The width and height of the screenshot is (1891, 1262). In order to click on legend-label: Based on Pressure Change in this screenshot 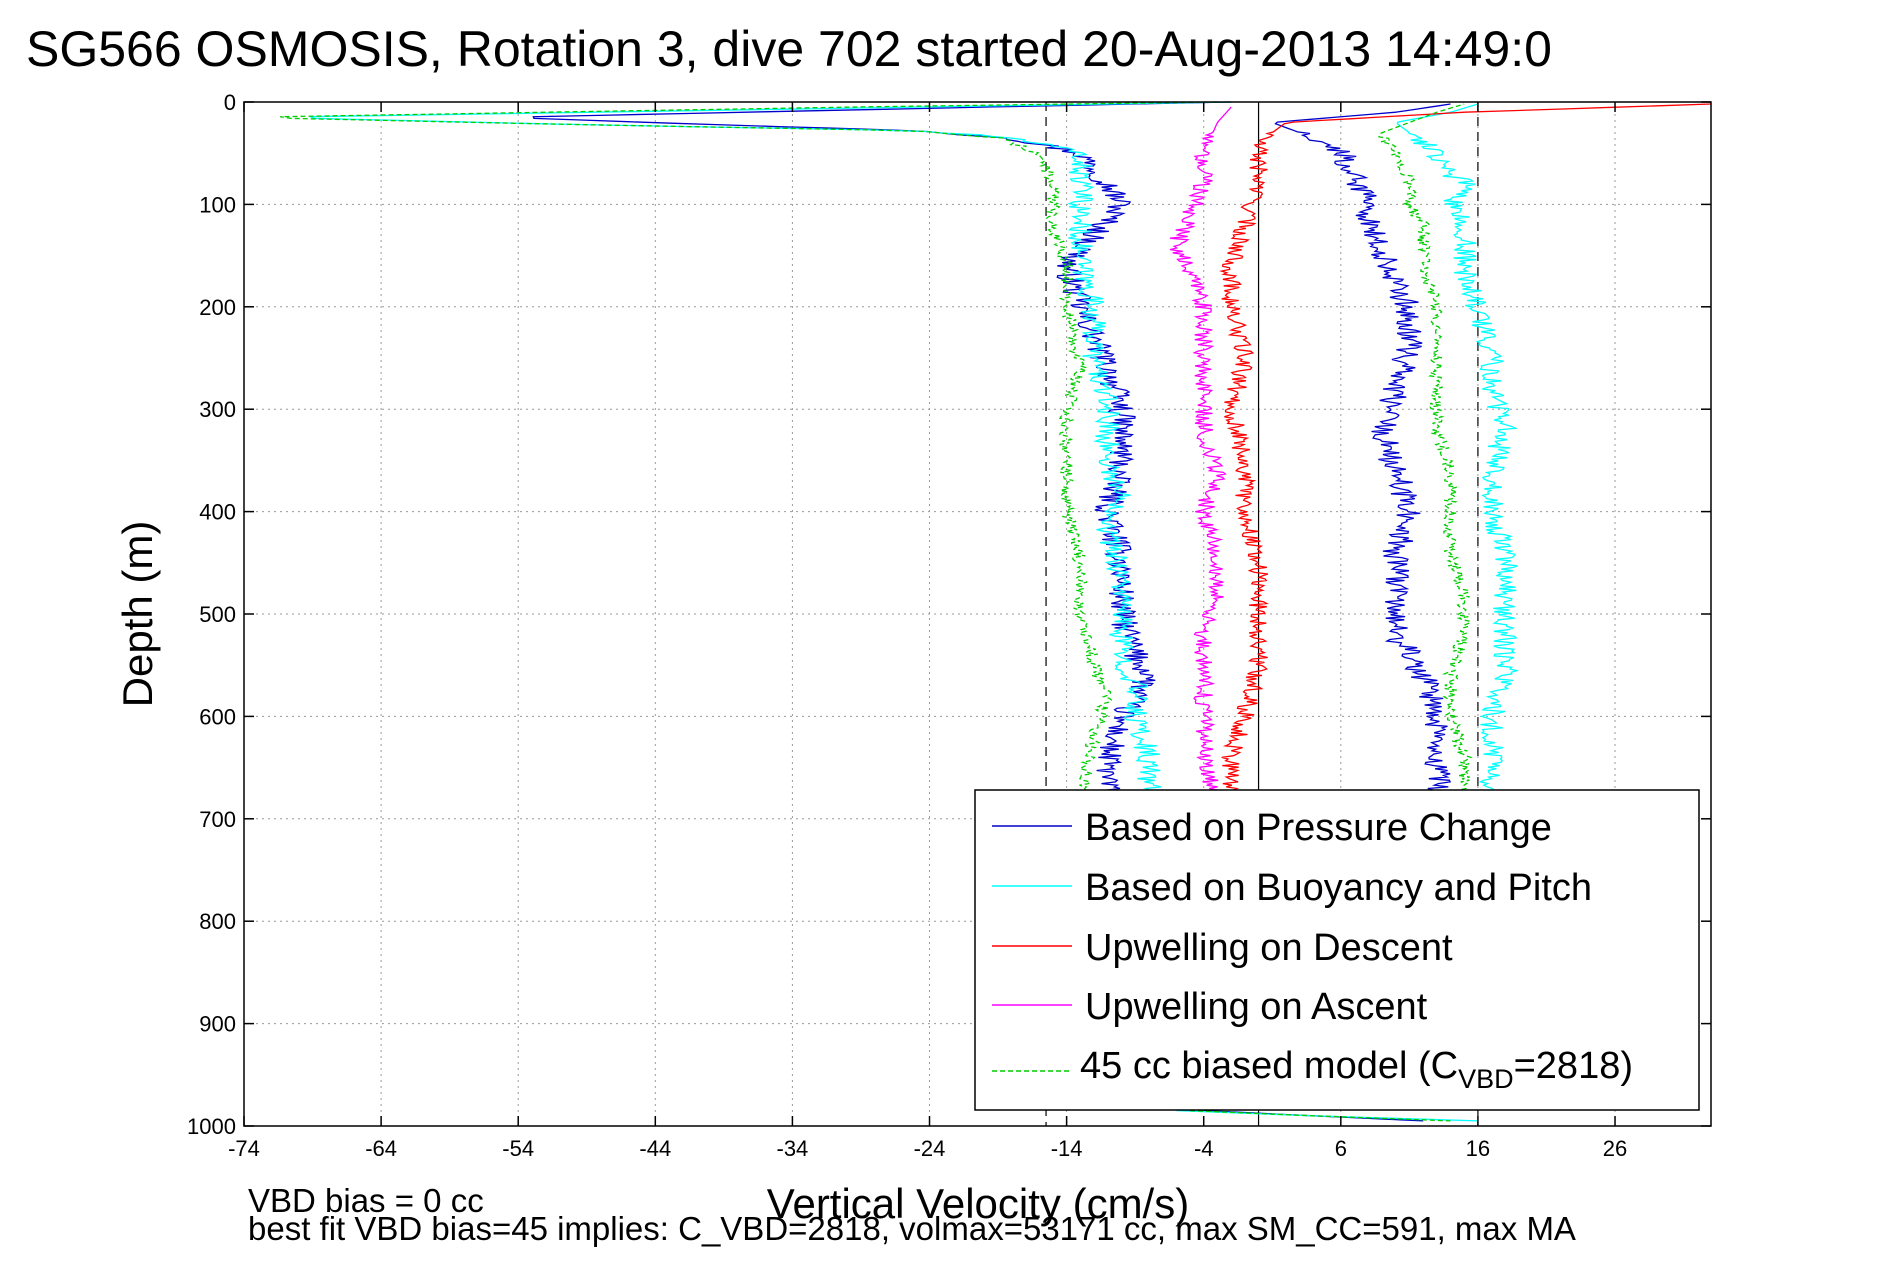, I will do `click(1318, 828)`.